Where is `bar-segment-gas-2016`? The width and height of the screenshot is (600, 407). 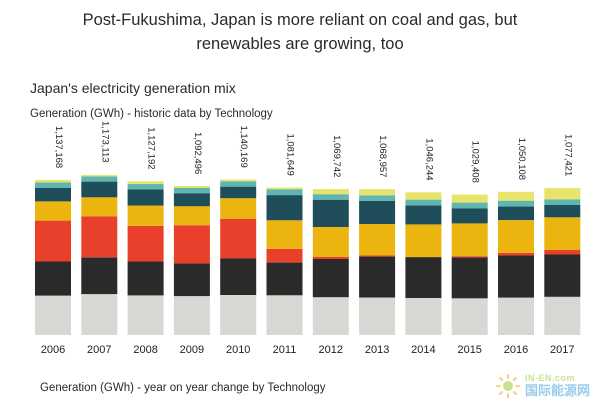
bar-segment-gas-2016 is located at coordinates (516, 236).